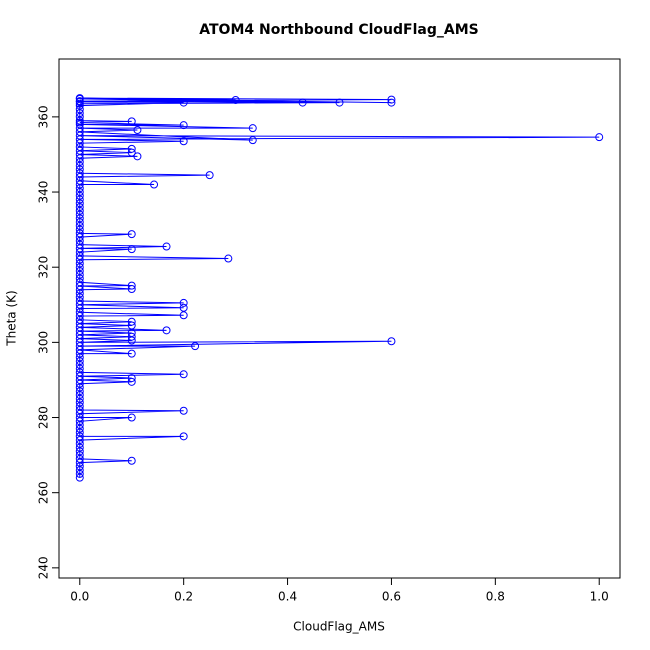 The image size is (650, 650). Describe the element at coordinates (44, 567) in the screenshot. I see `y-tick-label: 240` at that location.